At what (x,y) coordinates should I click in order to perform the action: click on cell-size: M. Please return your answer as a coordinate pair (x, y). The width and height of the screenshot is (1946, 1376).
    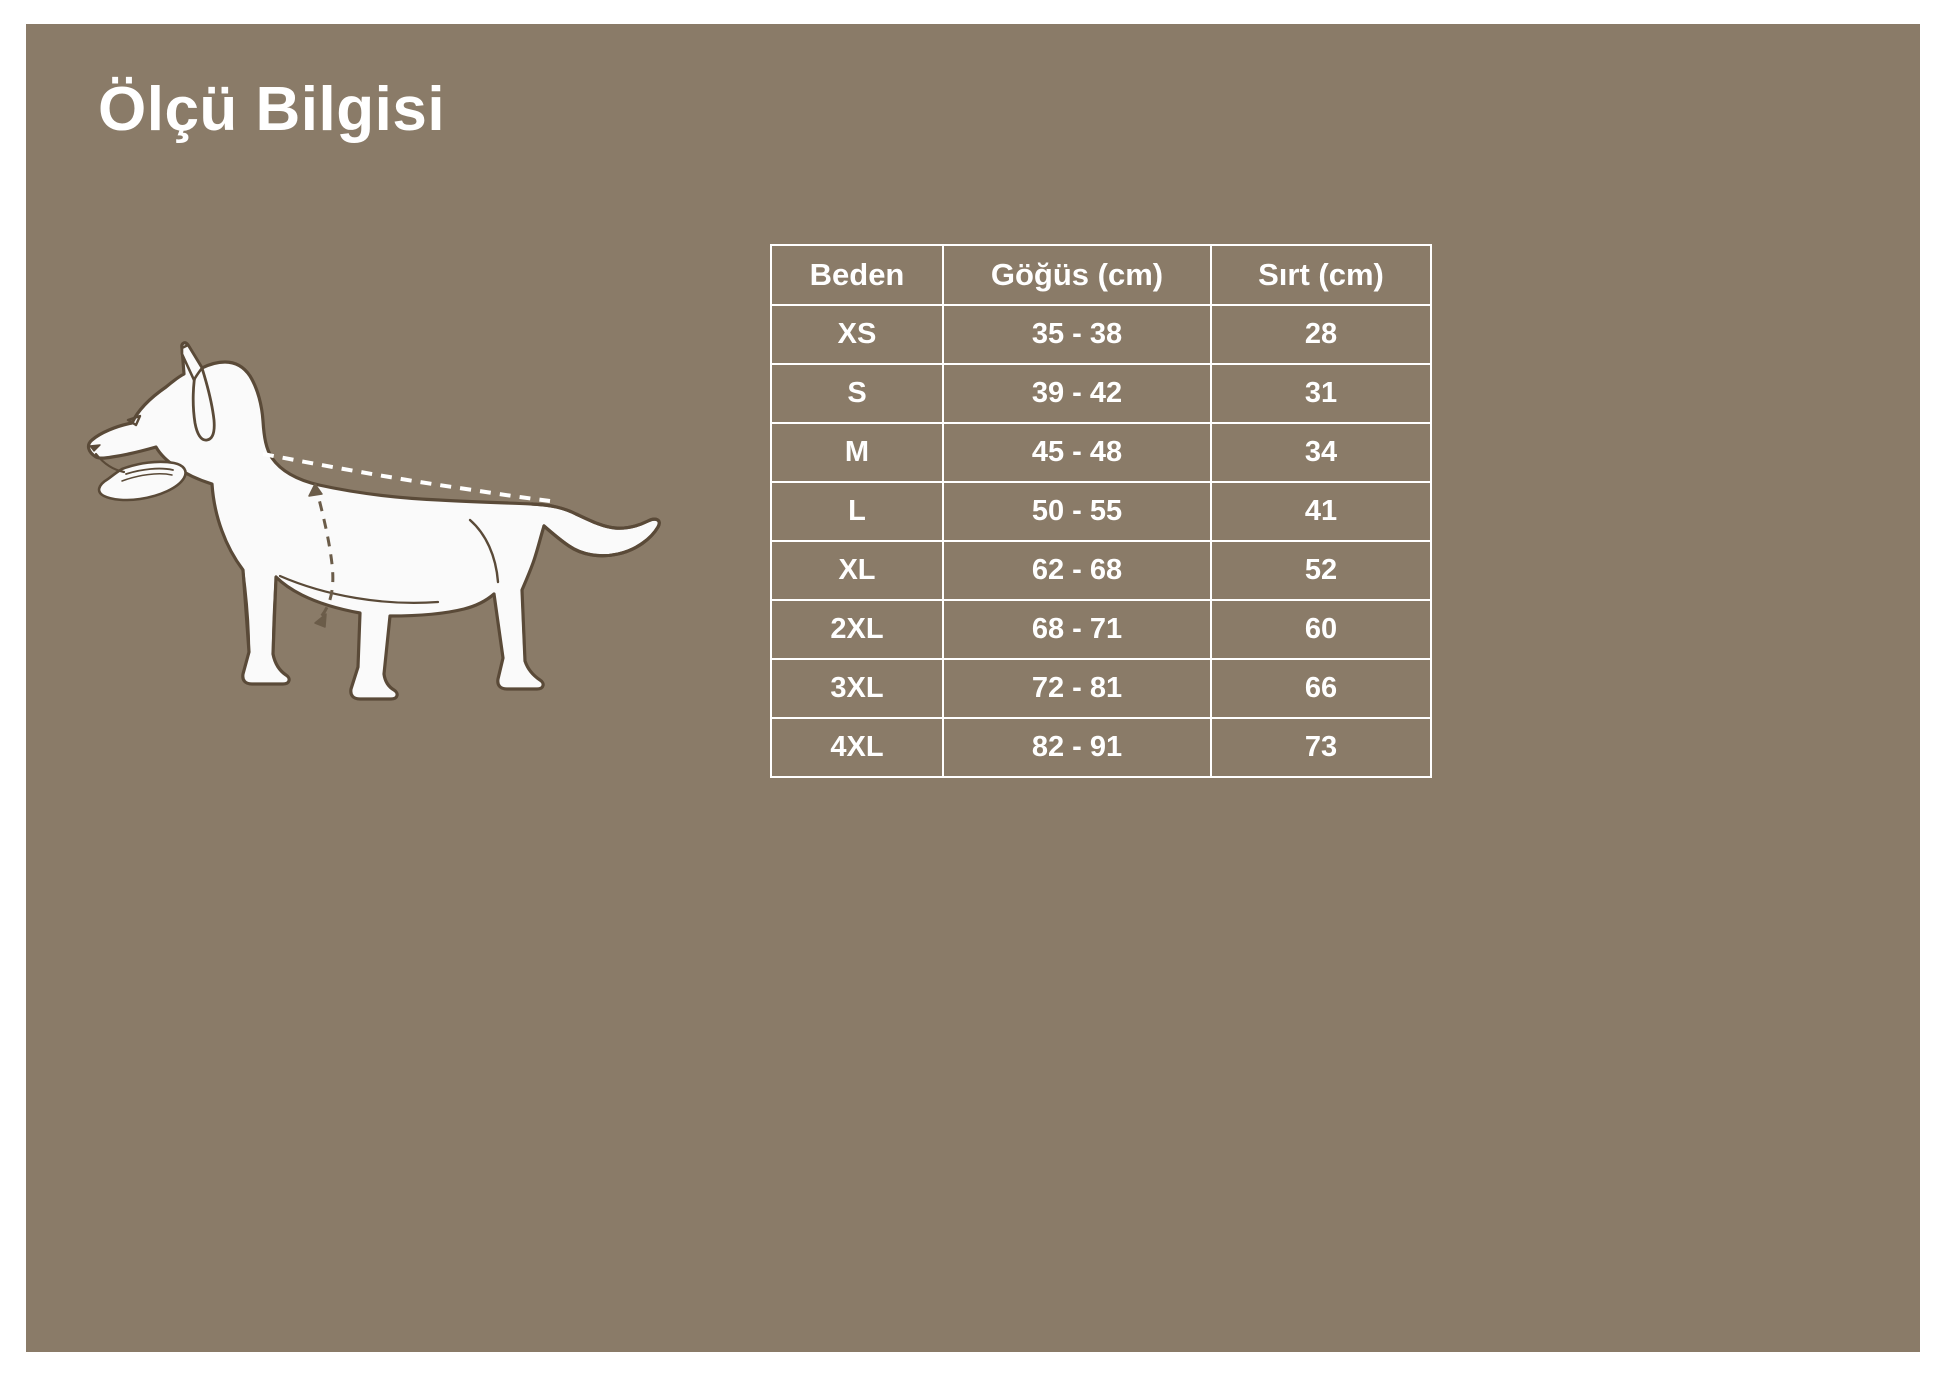
    Looking at the image, I should click on (857, 452).